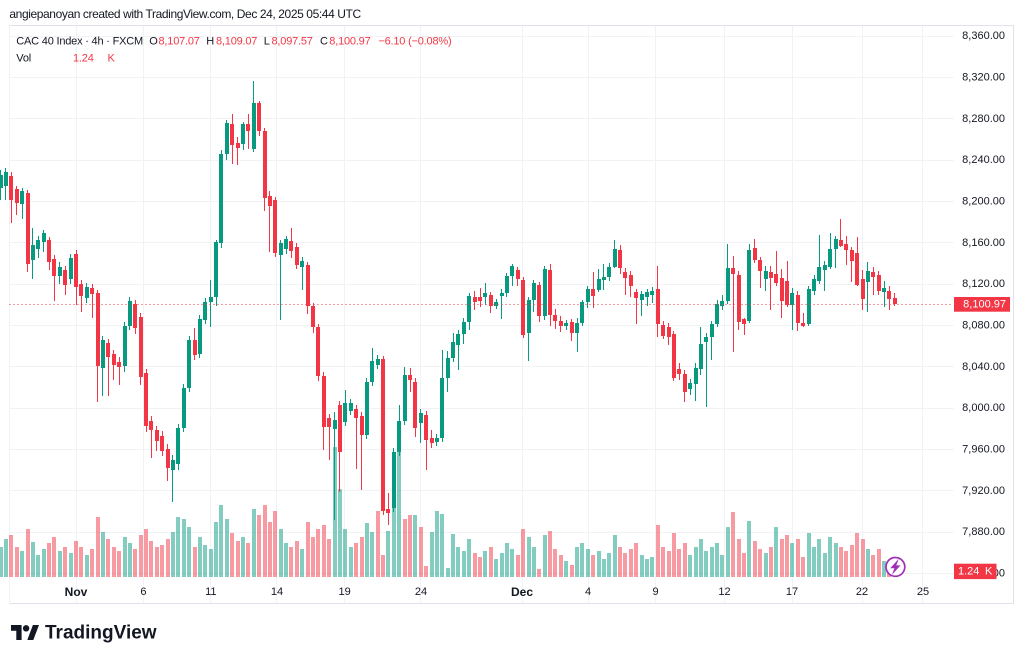 The height and width of the screenshot is (661, 1024). I want to click on svg-text: 24, so click(421, 592).